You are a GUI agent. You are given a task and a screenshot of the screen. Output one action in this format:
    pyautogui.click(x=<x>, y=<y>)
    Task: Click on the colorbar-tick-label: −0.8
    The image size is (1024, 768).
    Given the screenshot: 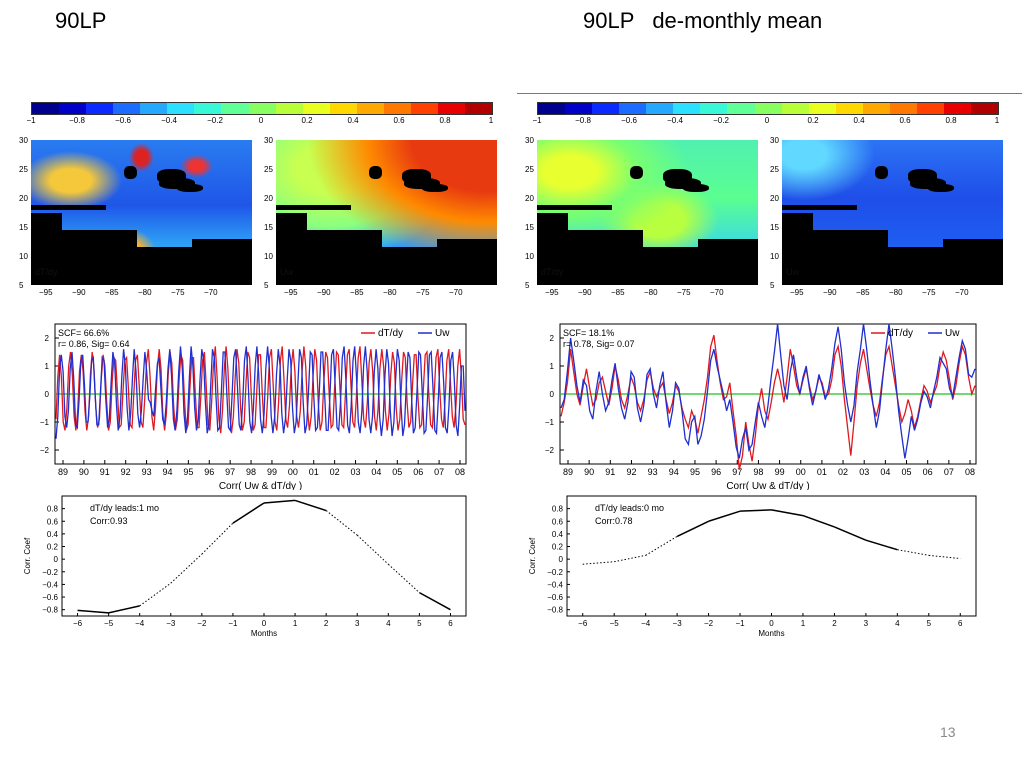 What is the action you would take?
    pyautogui.click(x=77, y=120)
    